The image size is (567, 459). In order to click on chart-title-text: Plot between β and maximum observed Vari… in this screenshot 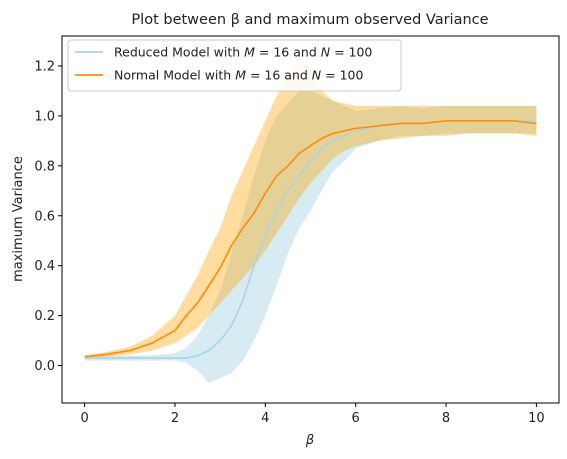, I will do `click(309, 20)`.